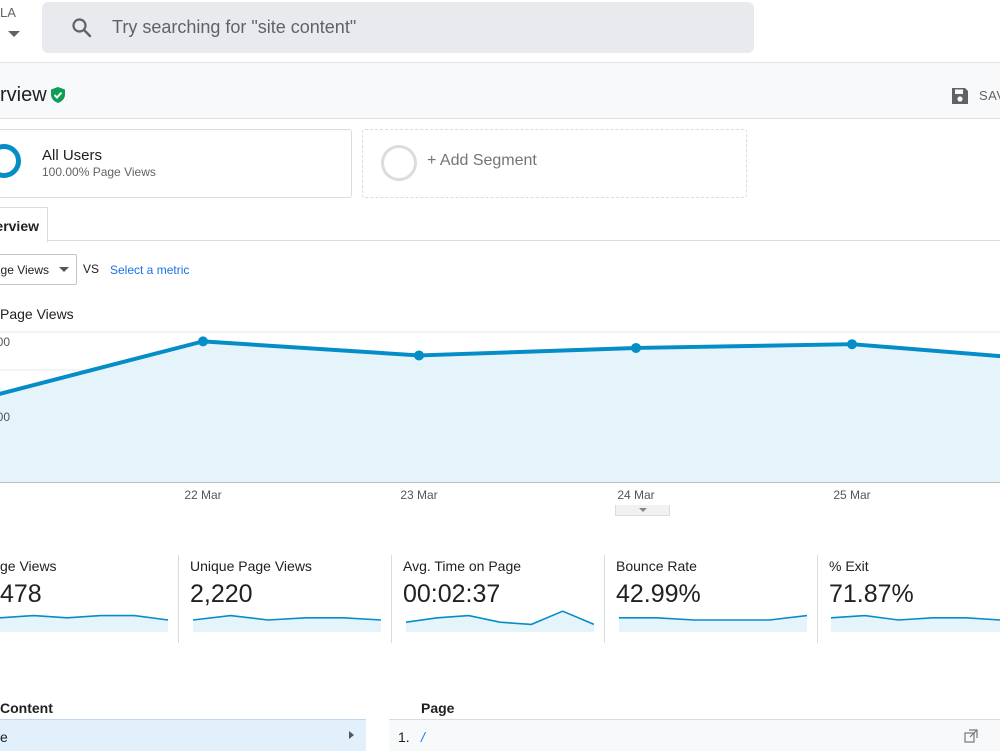 Image resolution: width=1000 pixels, height=751 pixels. Describe the element at coordinates (351, 735) in the screenshot. I see `chevron-right-icon` at that location.